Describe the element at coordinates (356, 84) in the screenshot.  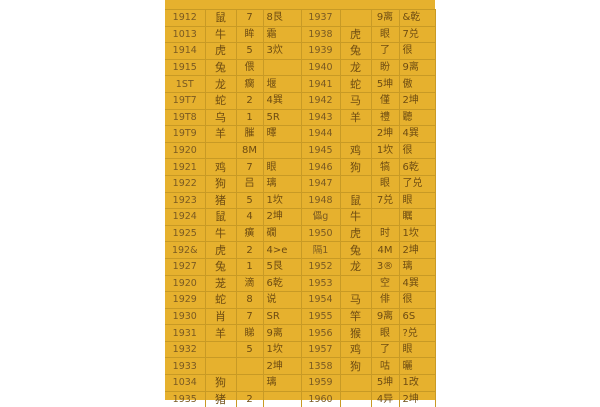
I see `right-zodiac-animal-cell: 蛇` at that location.